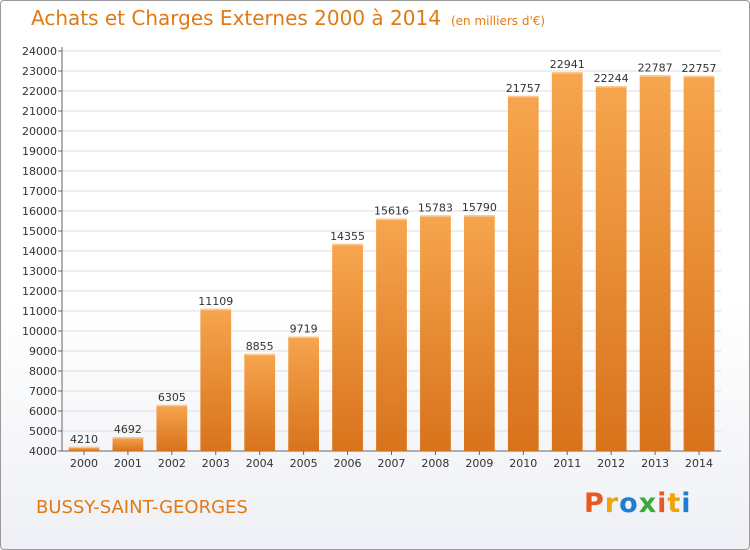 The height and width of the screenshot is (550, 750). What do you see at coordinates (699, 68) in the screenshot?
I see `value-label-2014: 22757` at bounding box center [699, 68].